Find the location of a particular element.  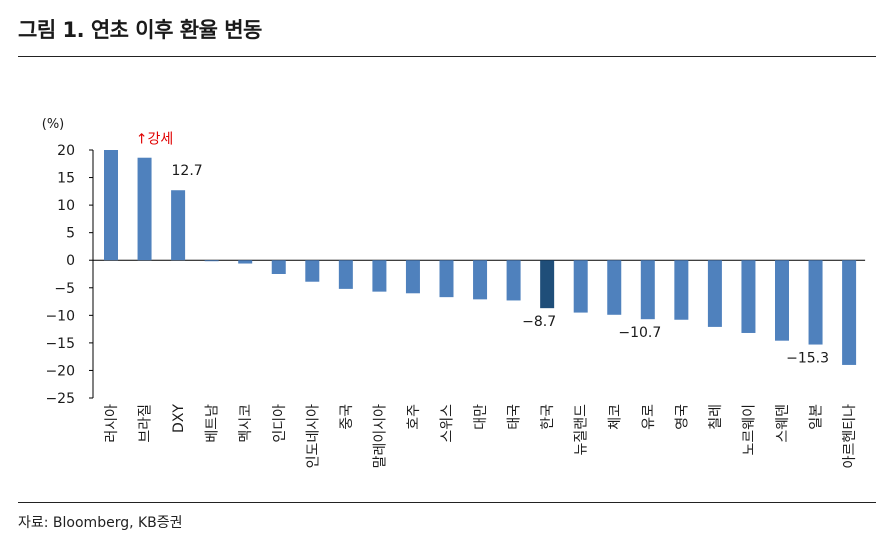

y-tick-label: 15 is located at coordinates (66, 179).